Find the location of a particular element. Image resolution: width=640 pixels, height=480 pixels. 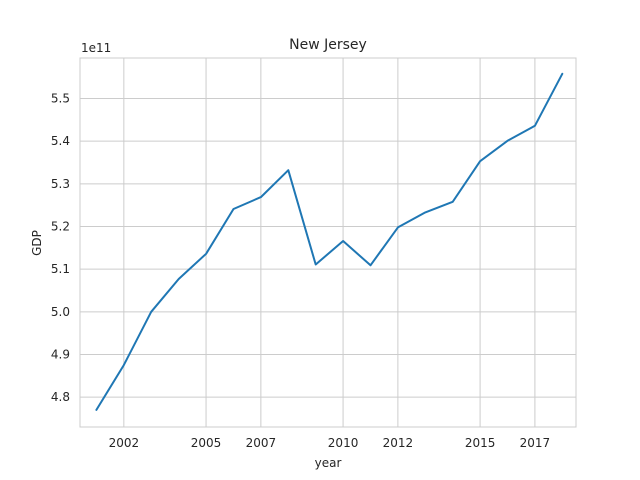

y-tick-label: 5.2 is located at coordinates (60, 227).